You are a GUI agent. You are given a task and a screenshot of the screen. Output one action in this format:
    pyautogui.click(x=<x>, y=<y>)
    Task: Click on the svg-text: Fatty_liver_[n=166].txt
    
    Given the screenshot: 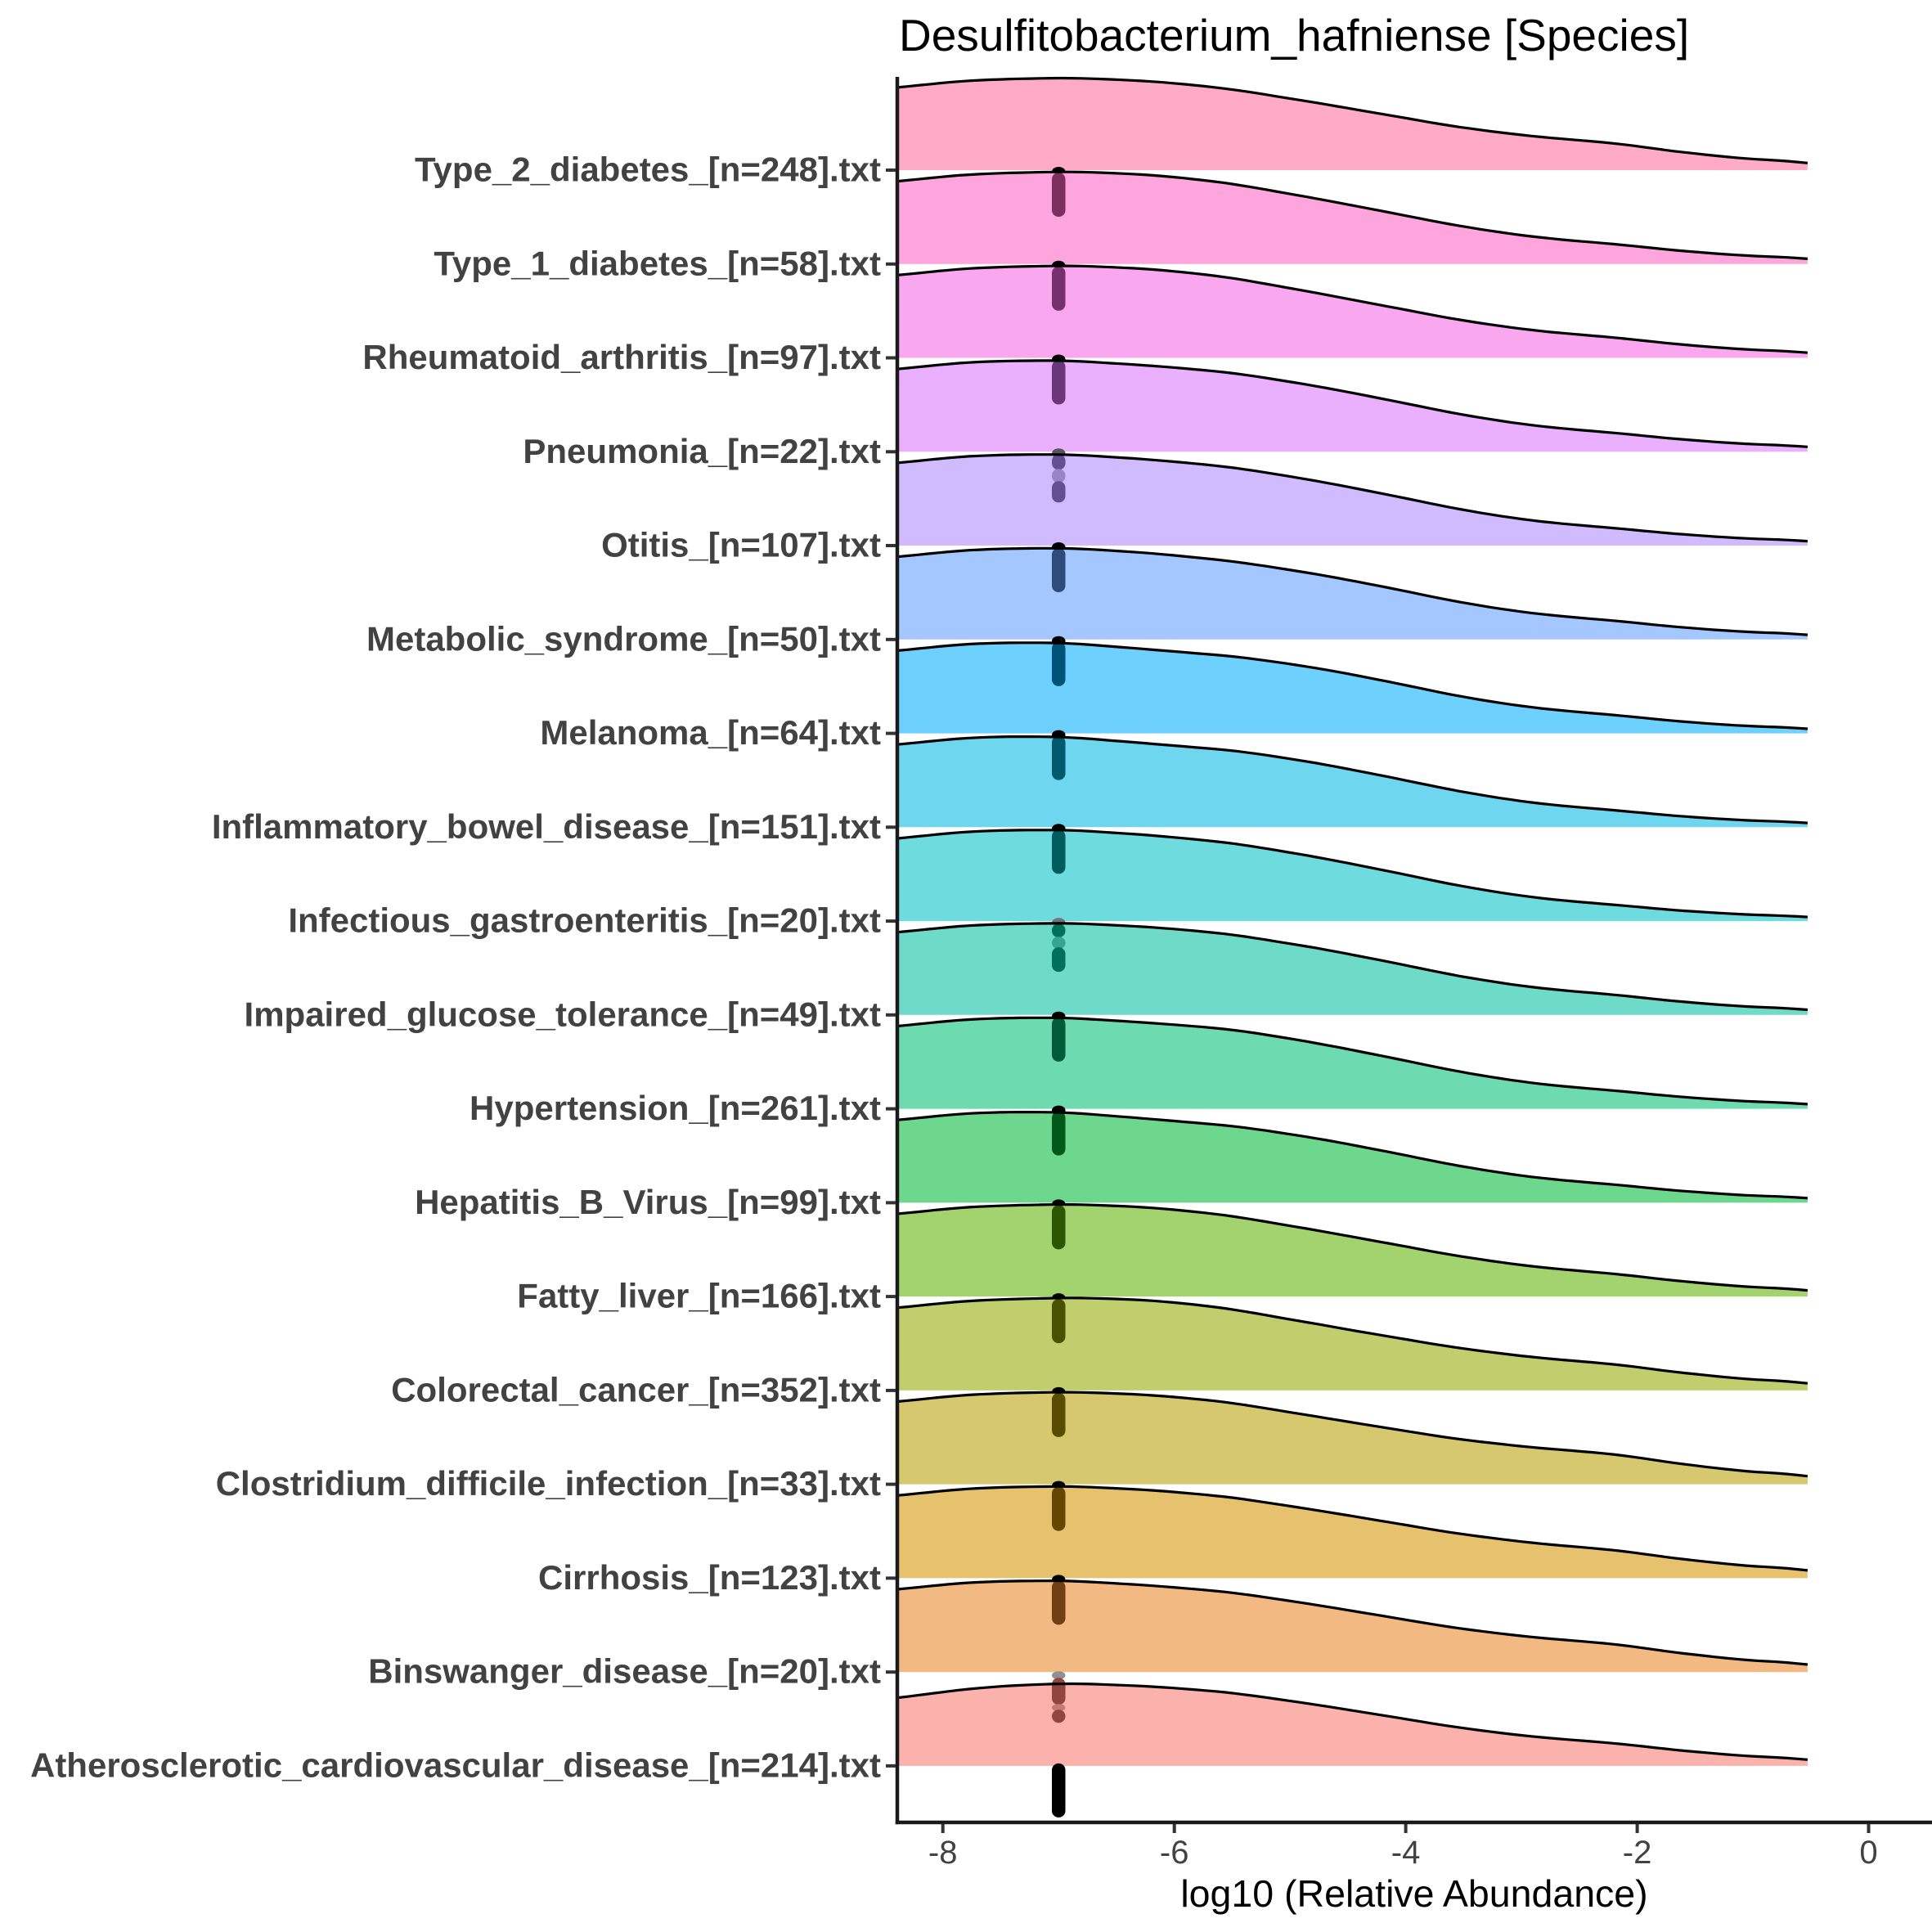 What is the action you would take?
    pyautogui.click(x=699, y=1296)
    